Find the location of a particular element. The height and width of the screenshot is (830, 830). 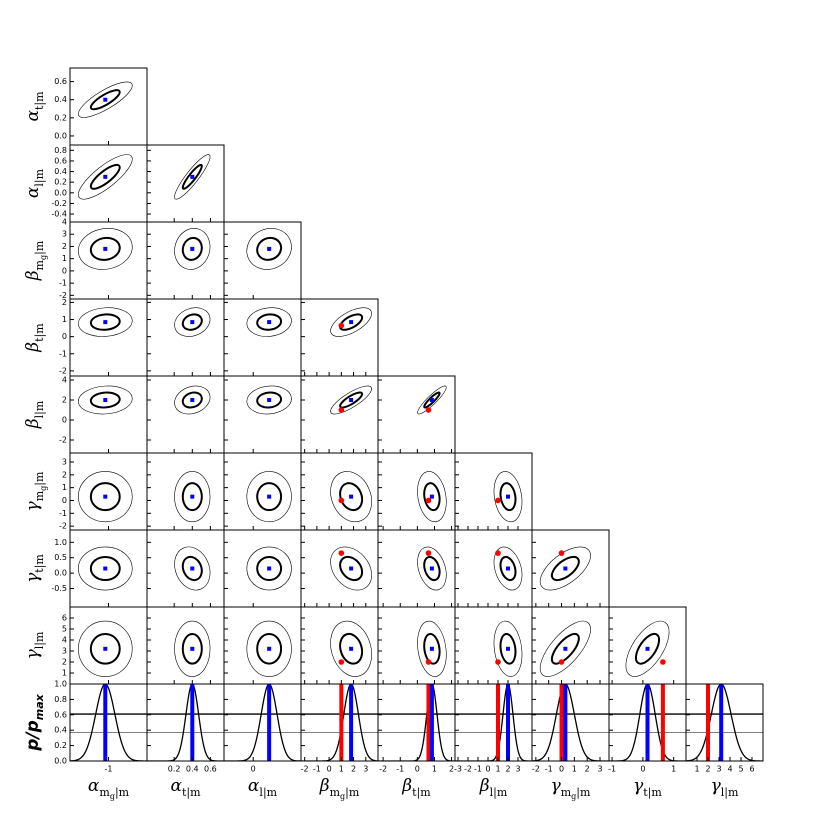

x-tick-label: 0.2 is located at coordinates (174, 769).